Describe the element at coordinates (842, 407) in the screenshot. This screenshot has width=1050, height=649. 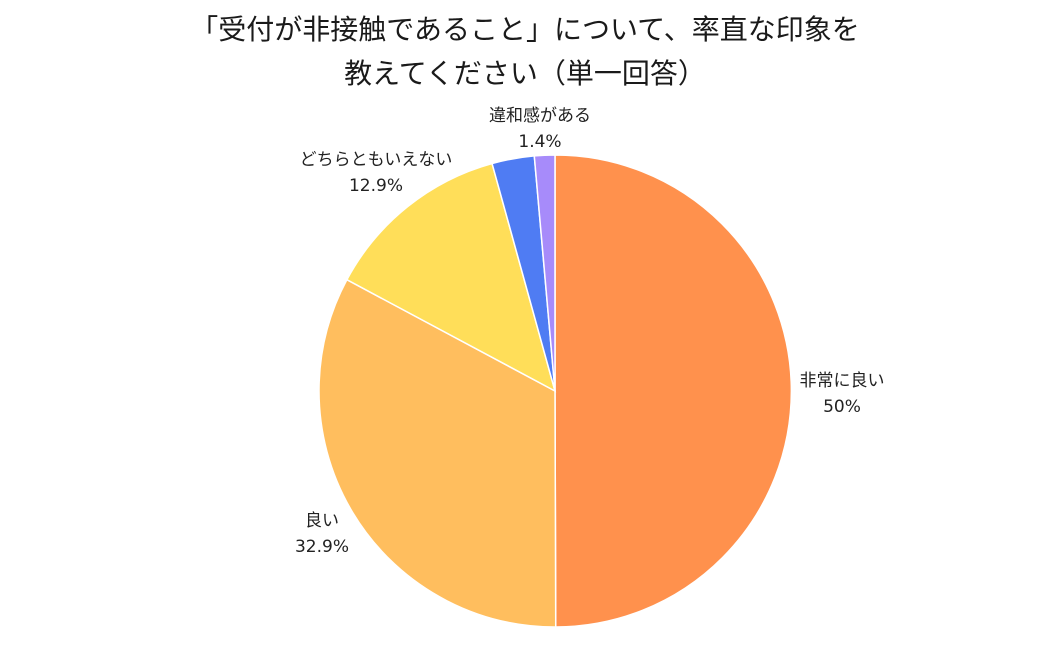
I see `slice-value-label: 50%` at that location.